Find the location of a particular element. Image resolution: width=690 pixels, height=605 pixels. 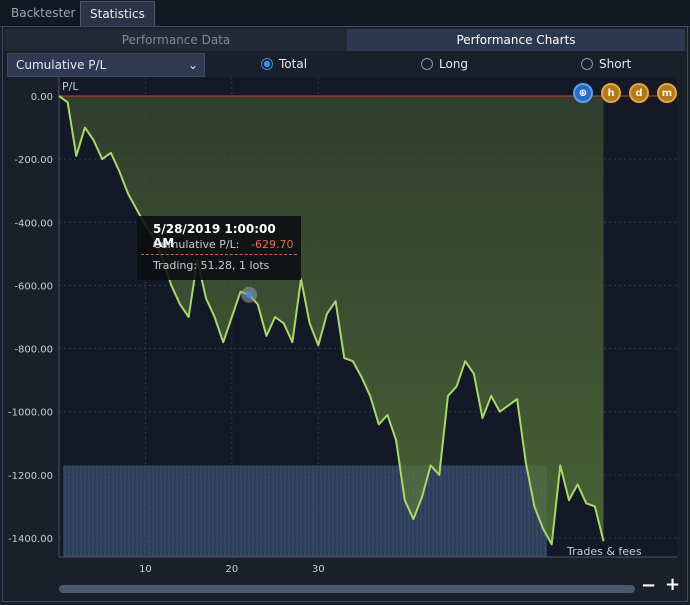

tooltip-divider is located at coordinates (219, 254).